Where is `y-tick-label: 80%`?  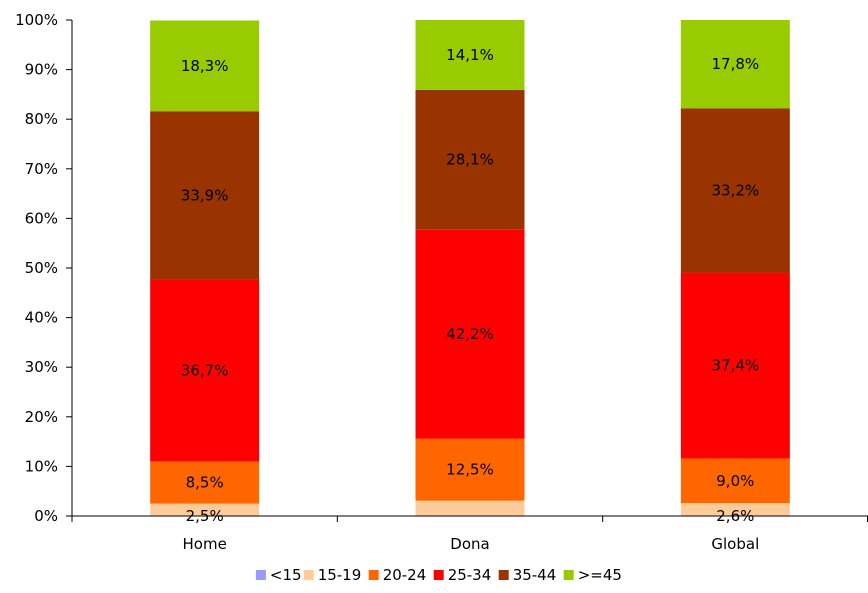
y-tick-label: 80% is located at coordinates (41, 119).